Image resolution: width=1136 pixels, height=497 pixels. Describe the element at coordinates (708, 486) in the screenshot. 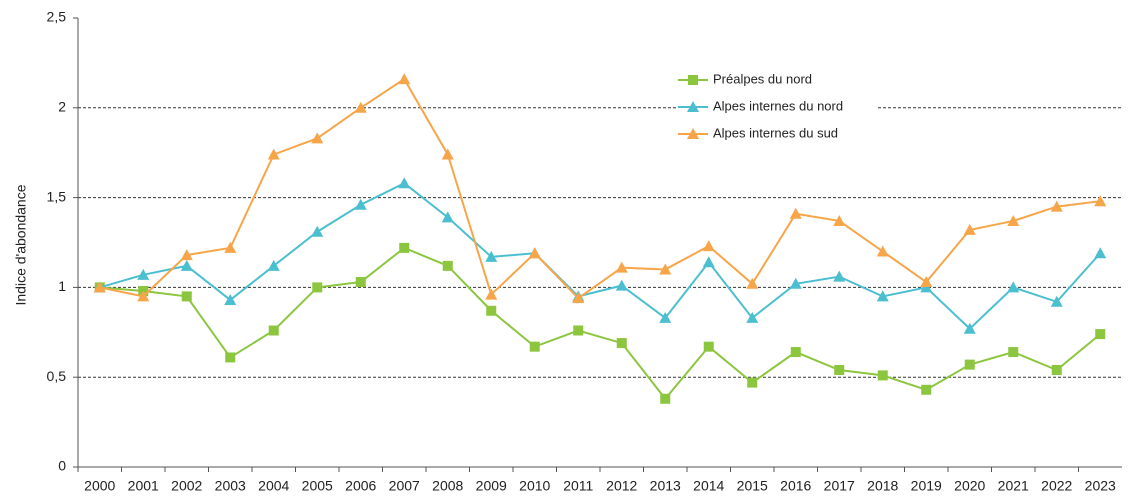

I see `x-tick-label: 2014` at that location.